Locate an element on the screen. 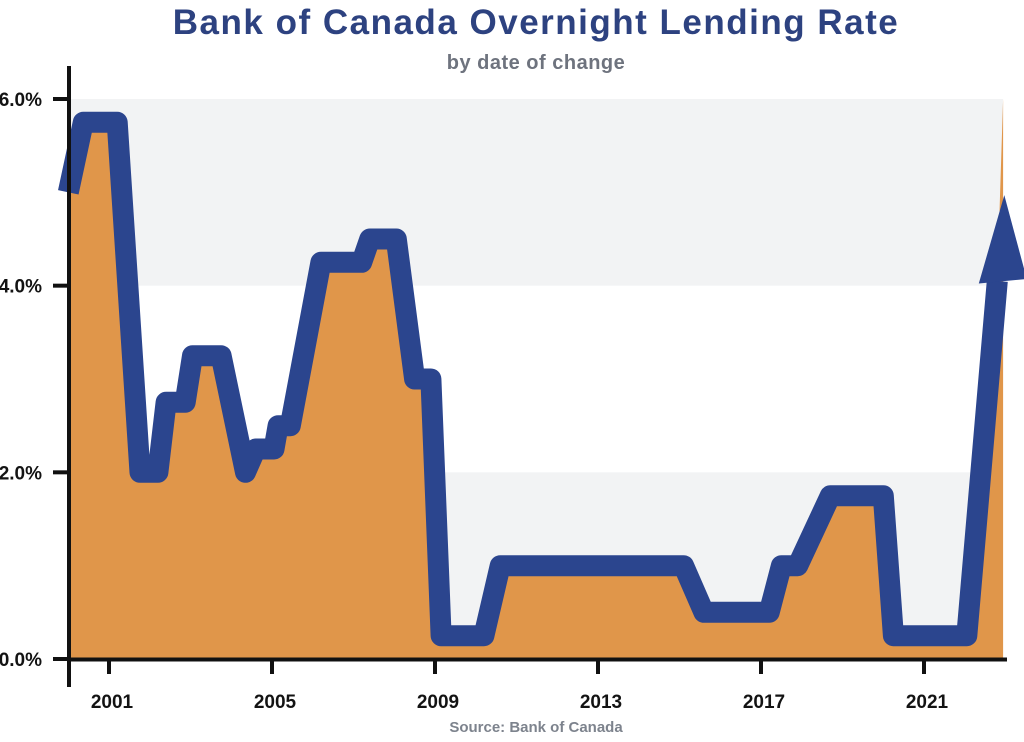 This screenshot has width=1024, height=742. x-axis-tick-label: 2017 is located at coordinates (764, 702).